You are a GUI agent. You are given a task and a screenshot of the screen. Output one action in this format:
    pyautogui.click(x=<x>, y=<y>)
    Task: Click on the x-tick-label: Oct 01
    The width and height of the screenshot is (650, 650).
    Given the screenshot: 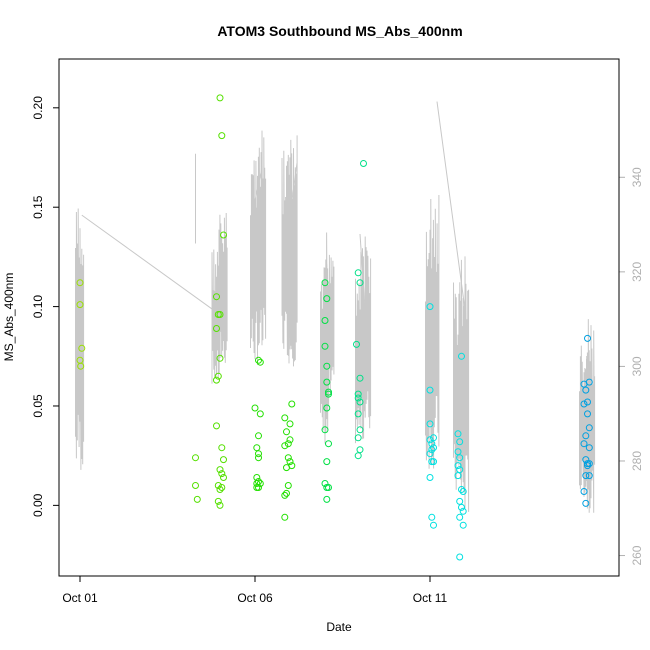 What is the action you would take?
    pyautogui.click(x=80, y=598)
    